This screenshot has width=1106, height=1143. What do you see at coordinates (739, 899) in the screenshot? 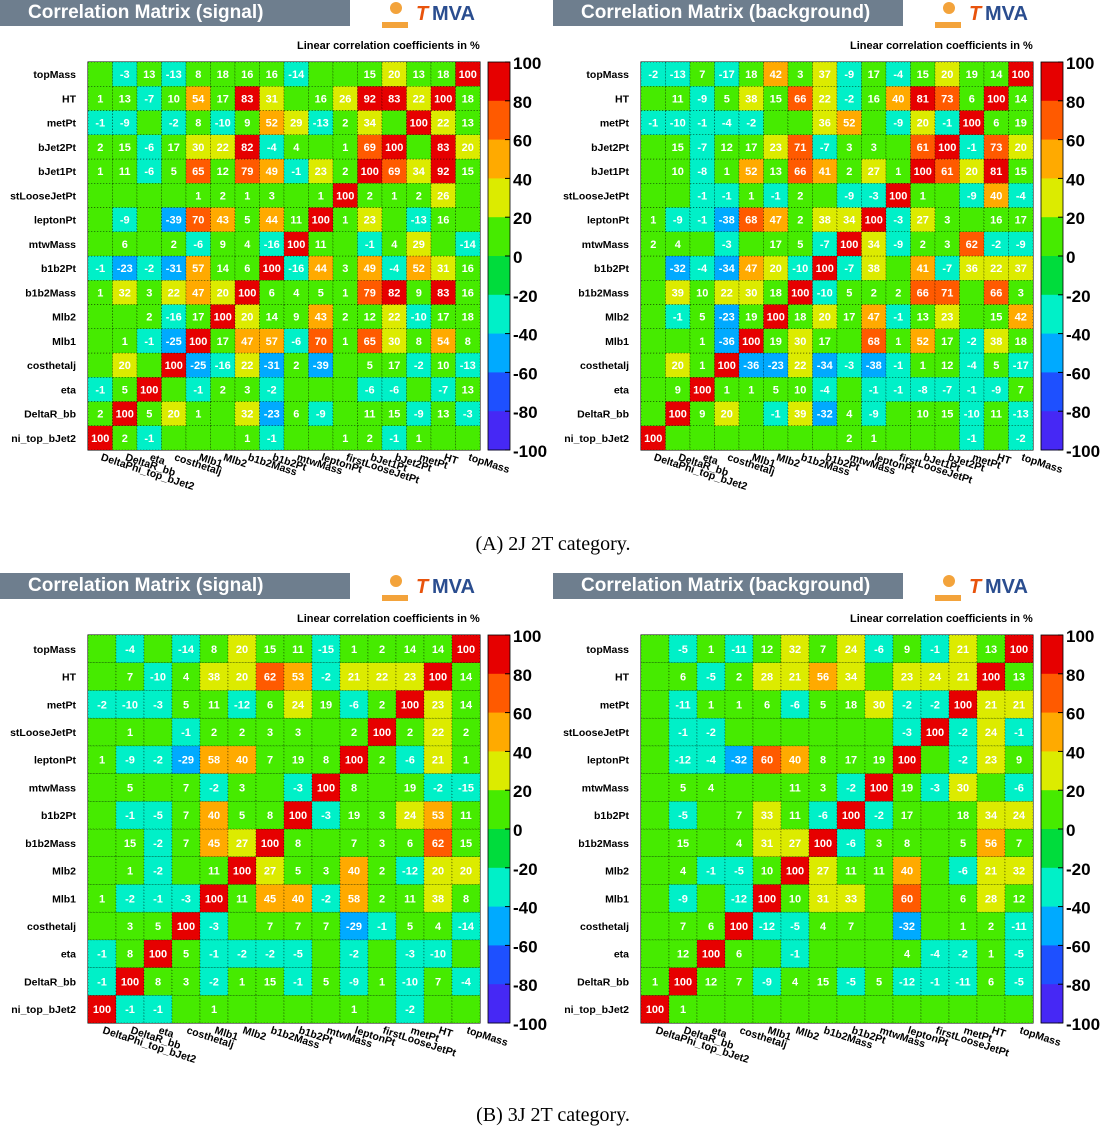
I see `cell-value: -12` at bounding box center [739, 899].